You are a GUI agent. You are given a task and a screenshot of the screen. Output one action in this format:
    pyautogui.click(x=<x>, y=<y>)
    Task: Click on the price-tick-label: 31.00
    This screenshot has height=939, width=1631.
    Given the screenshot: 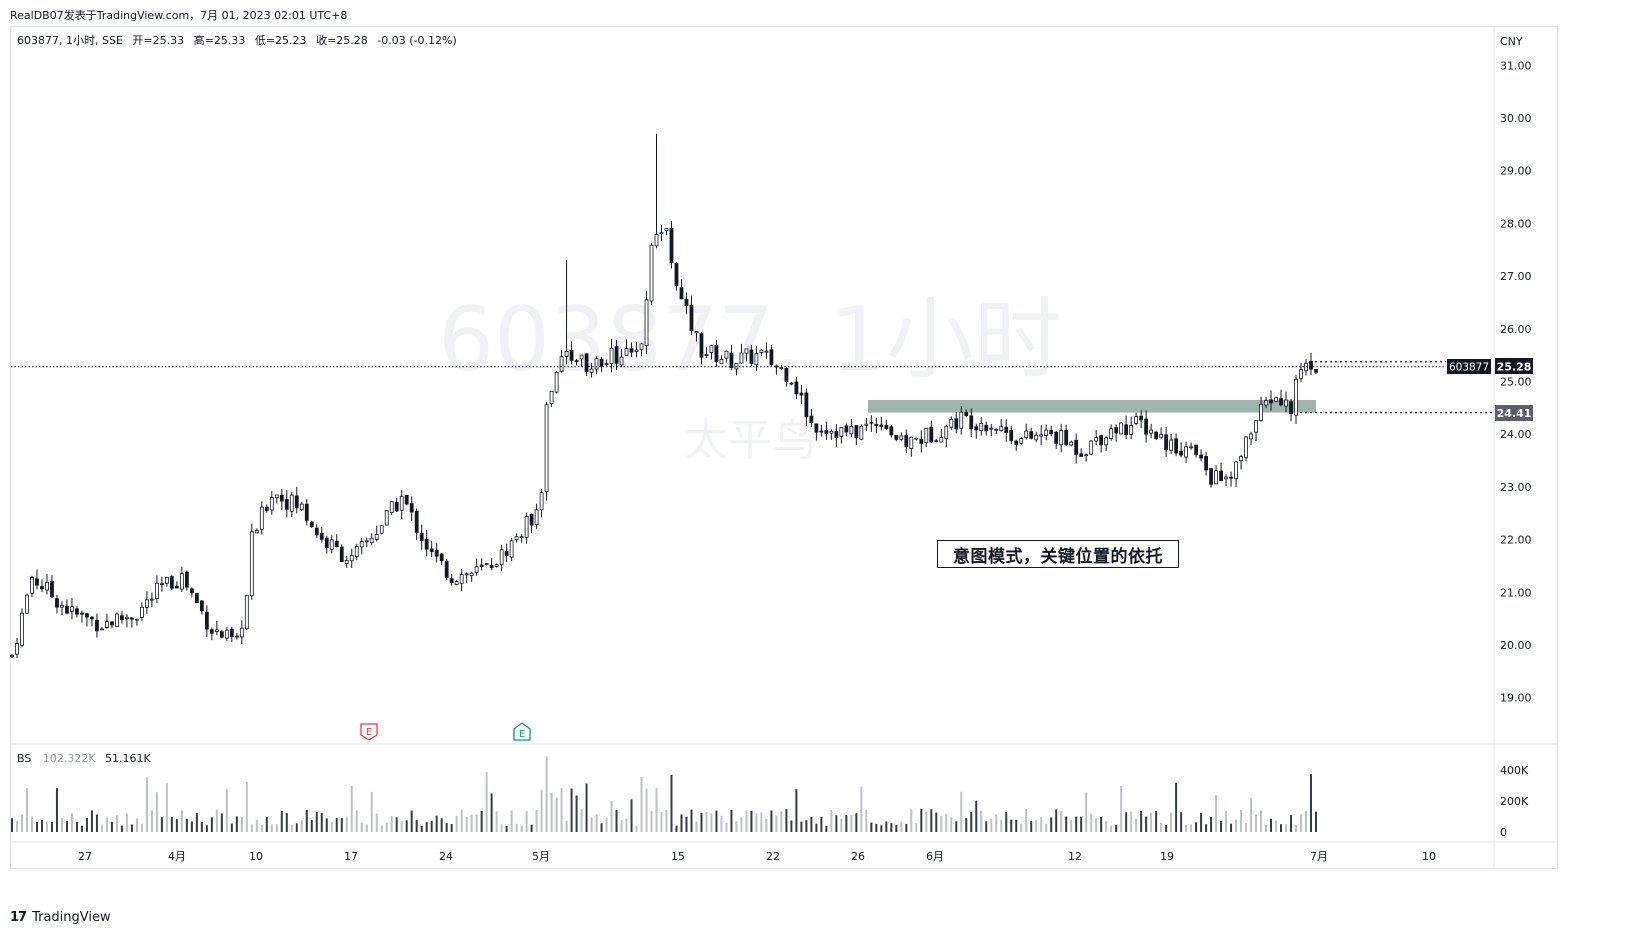 What is the action you would take?
    pyautogui.click(x=1516, y=65)
    